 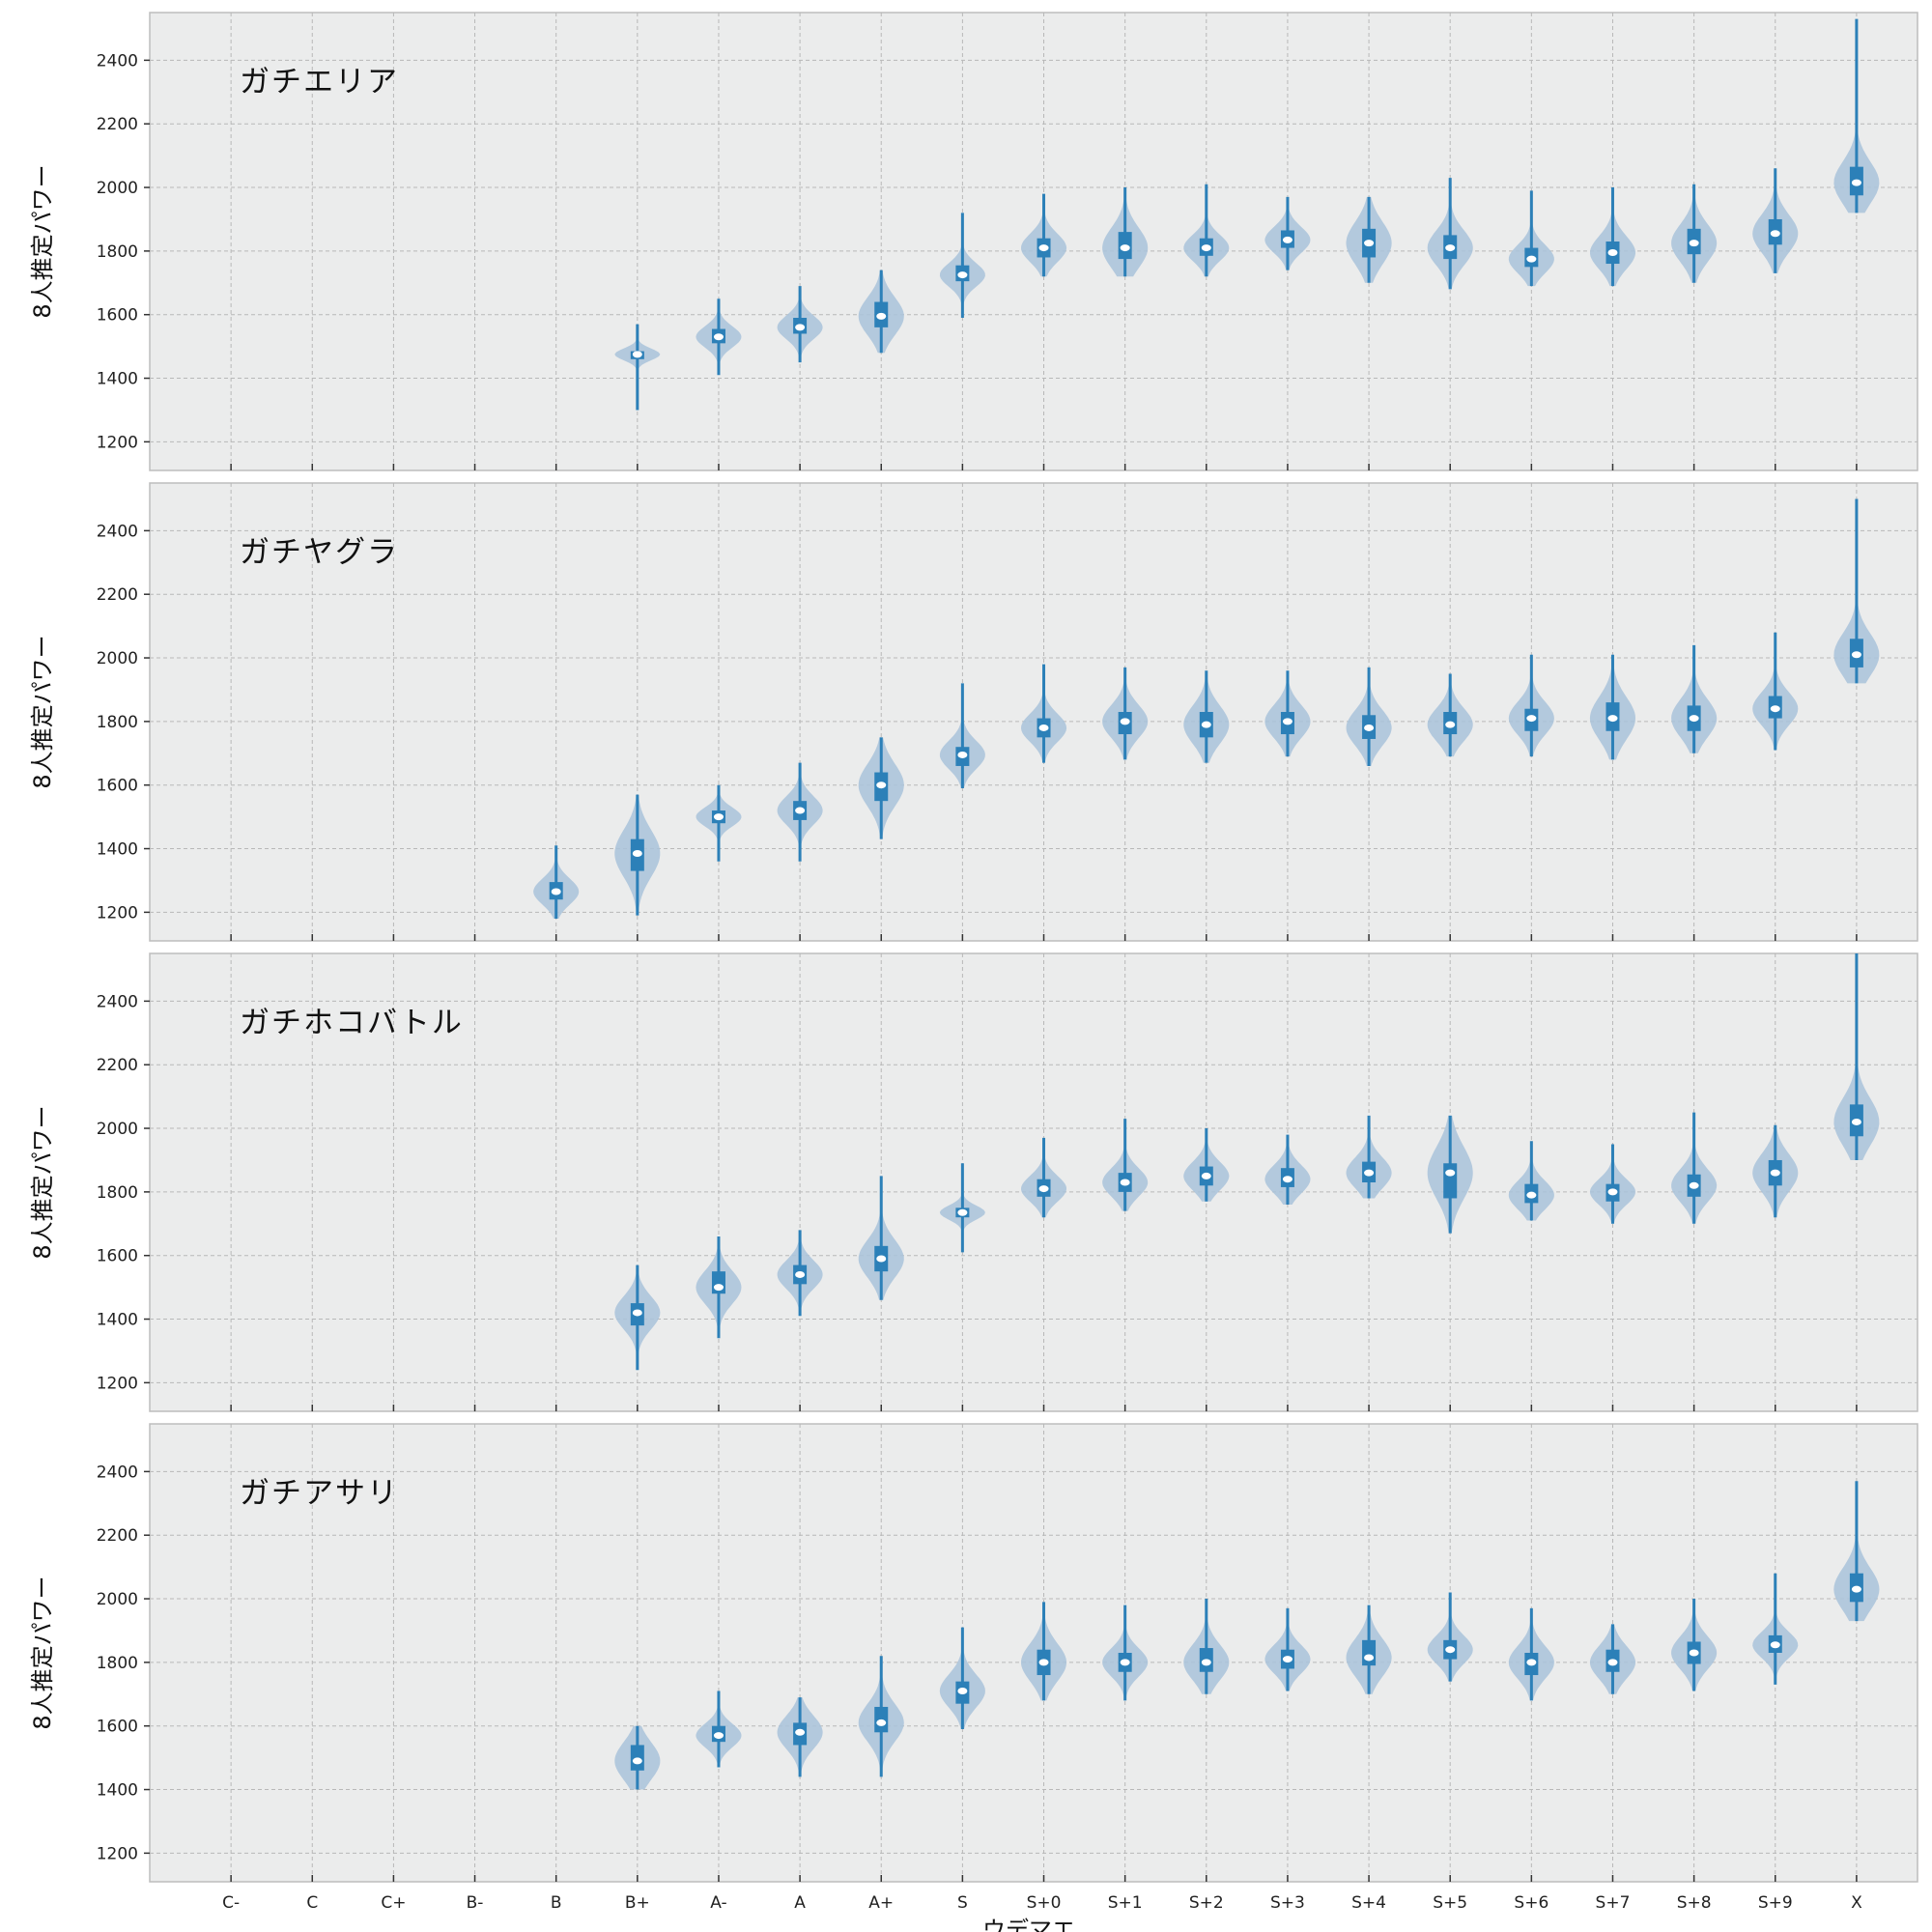 I want to click on x-tick-label: B, so click(x=556, y=1903).